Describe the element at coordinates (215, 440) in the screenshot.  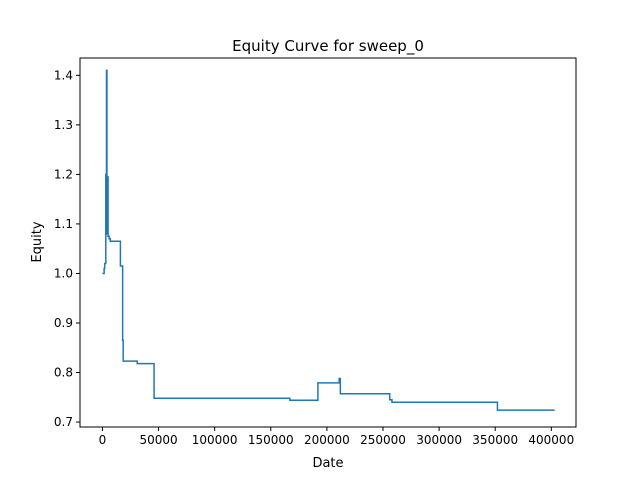
I see `x-tick-label: 100000` at that location.